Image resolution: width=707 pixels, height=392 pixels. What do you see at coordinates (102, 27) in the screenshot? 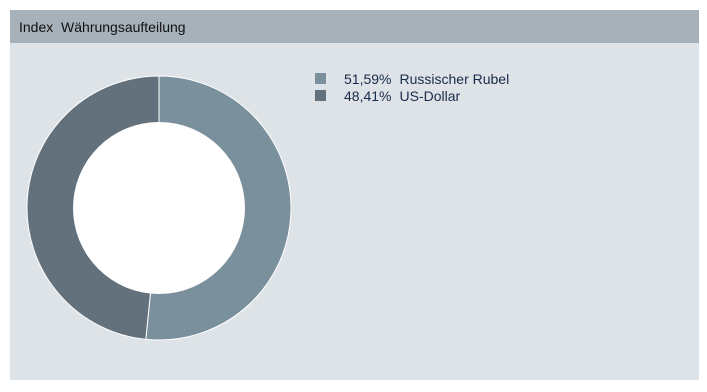
I see `panel-title: Index Währungsaufteilung` at bounding box center [102, 27].